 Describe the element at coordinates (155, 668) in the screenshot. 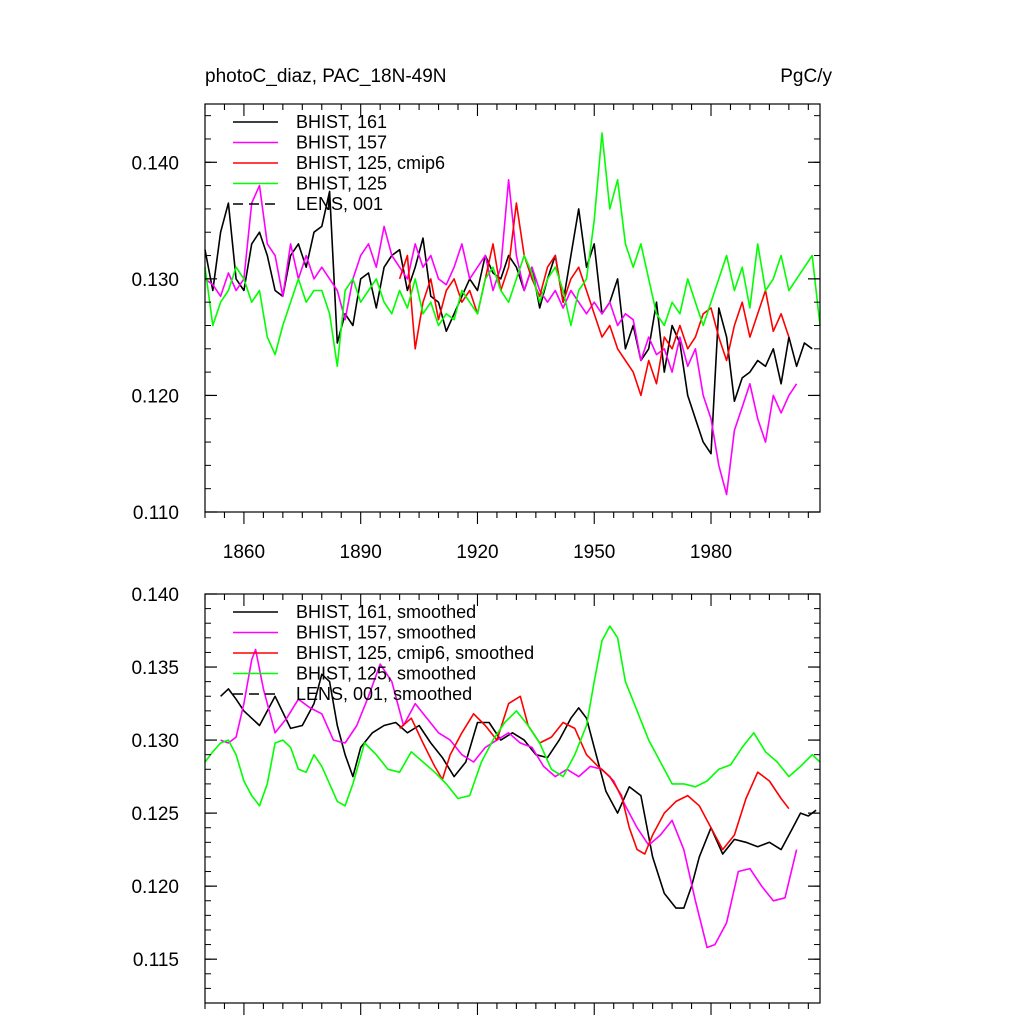

I see `y-tick-label: 0.135` at that location.